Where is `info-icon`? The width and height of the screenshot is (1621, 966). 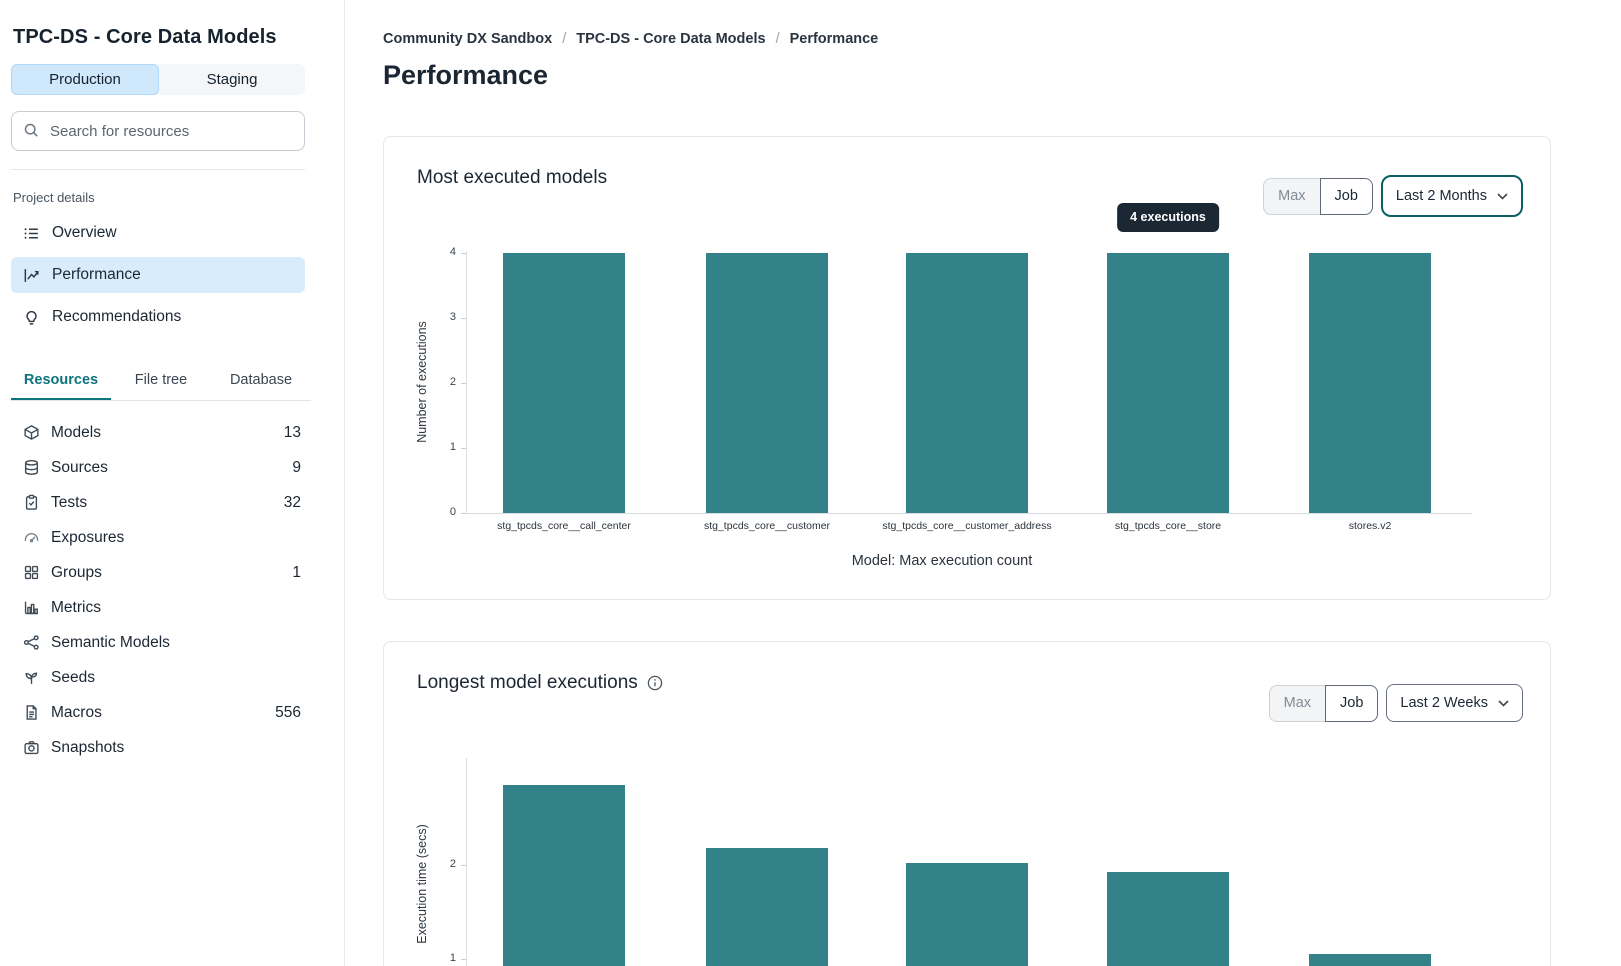
info-icon is located at coordinates (655, 683).